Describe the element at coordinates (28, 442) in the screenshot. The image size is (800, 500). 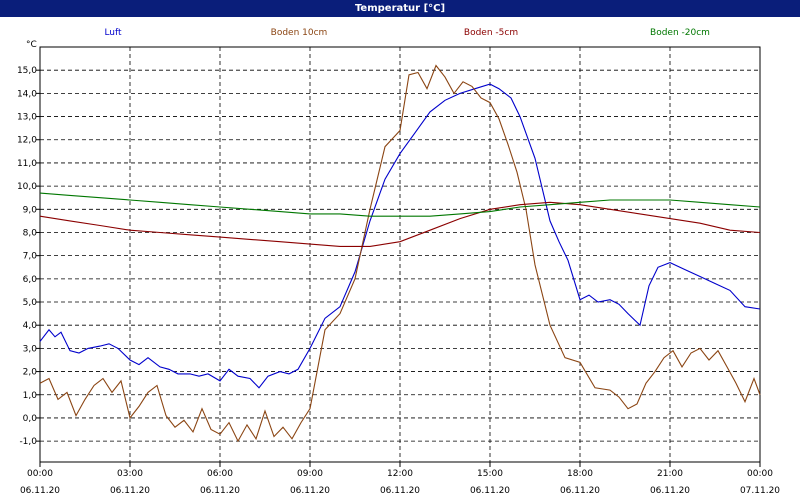
I see `y-tick-label: -1,0` at that location.